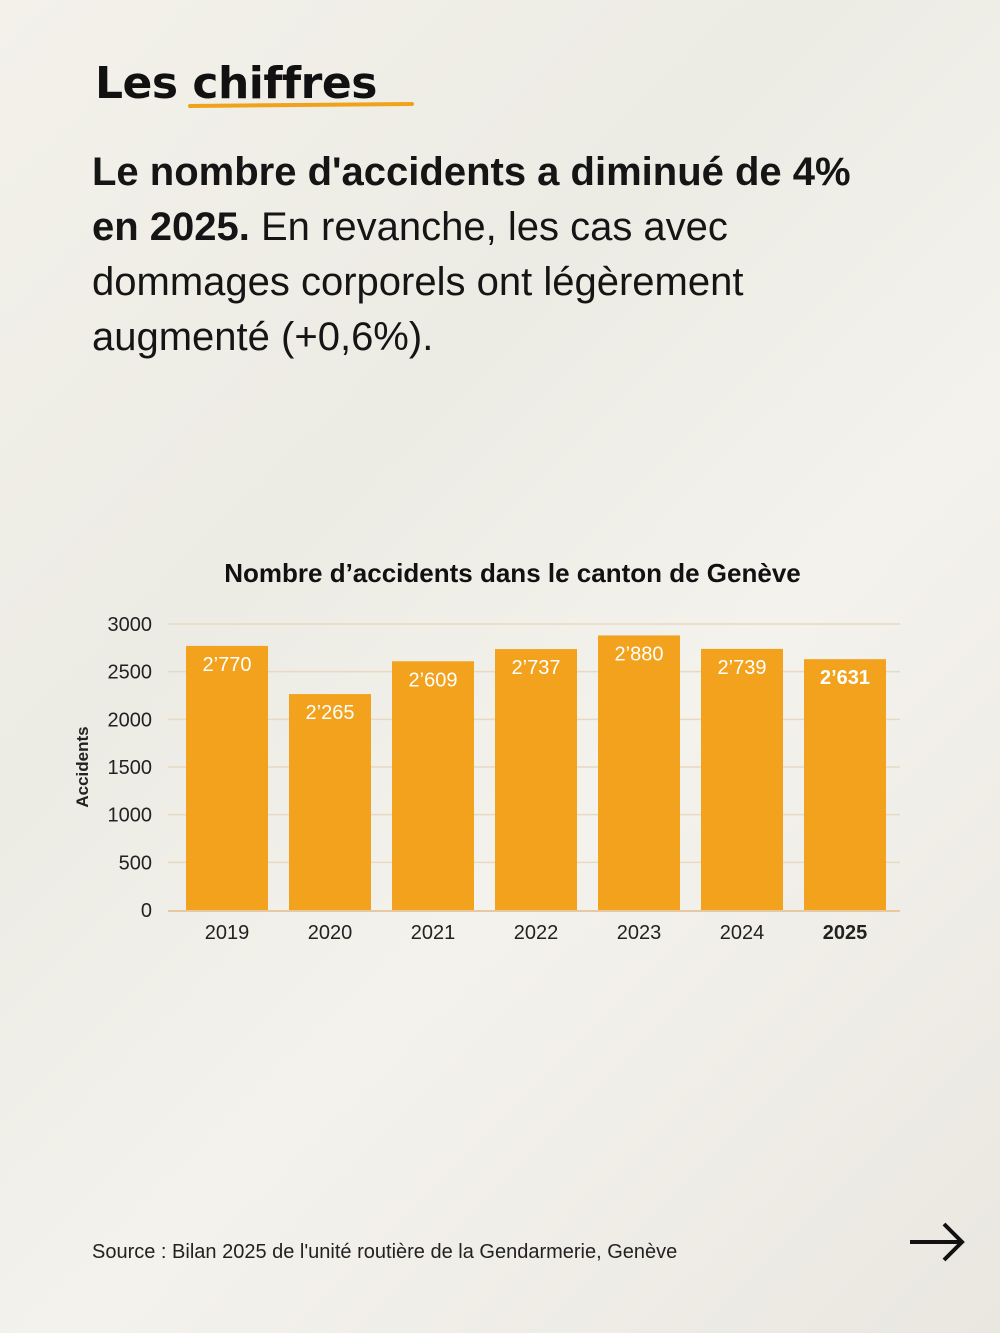  I want to click on data-label: 2’609, so click(433, 680).